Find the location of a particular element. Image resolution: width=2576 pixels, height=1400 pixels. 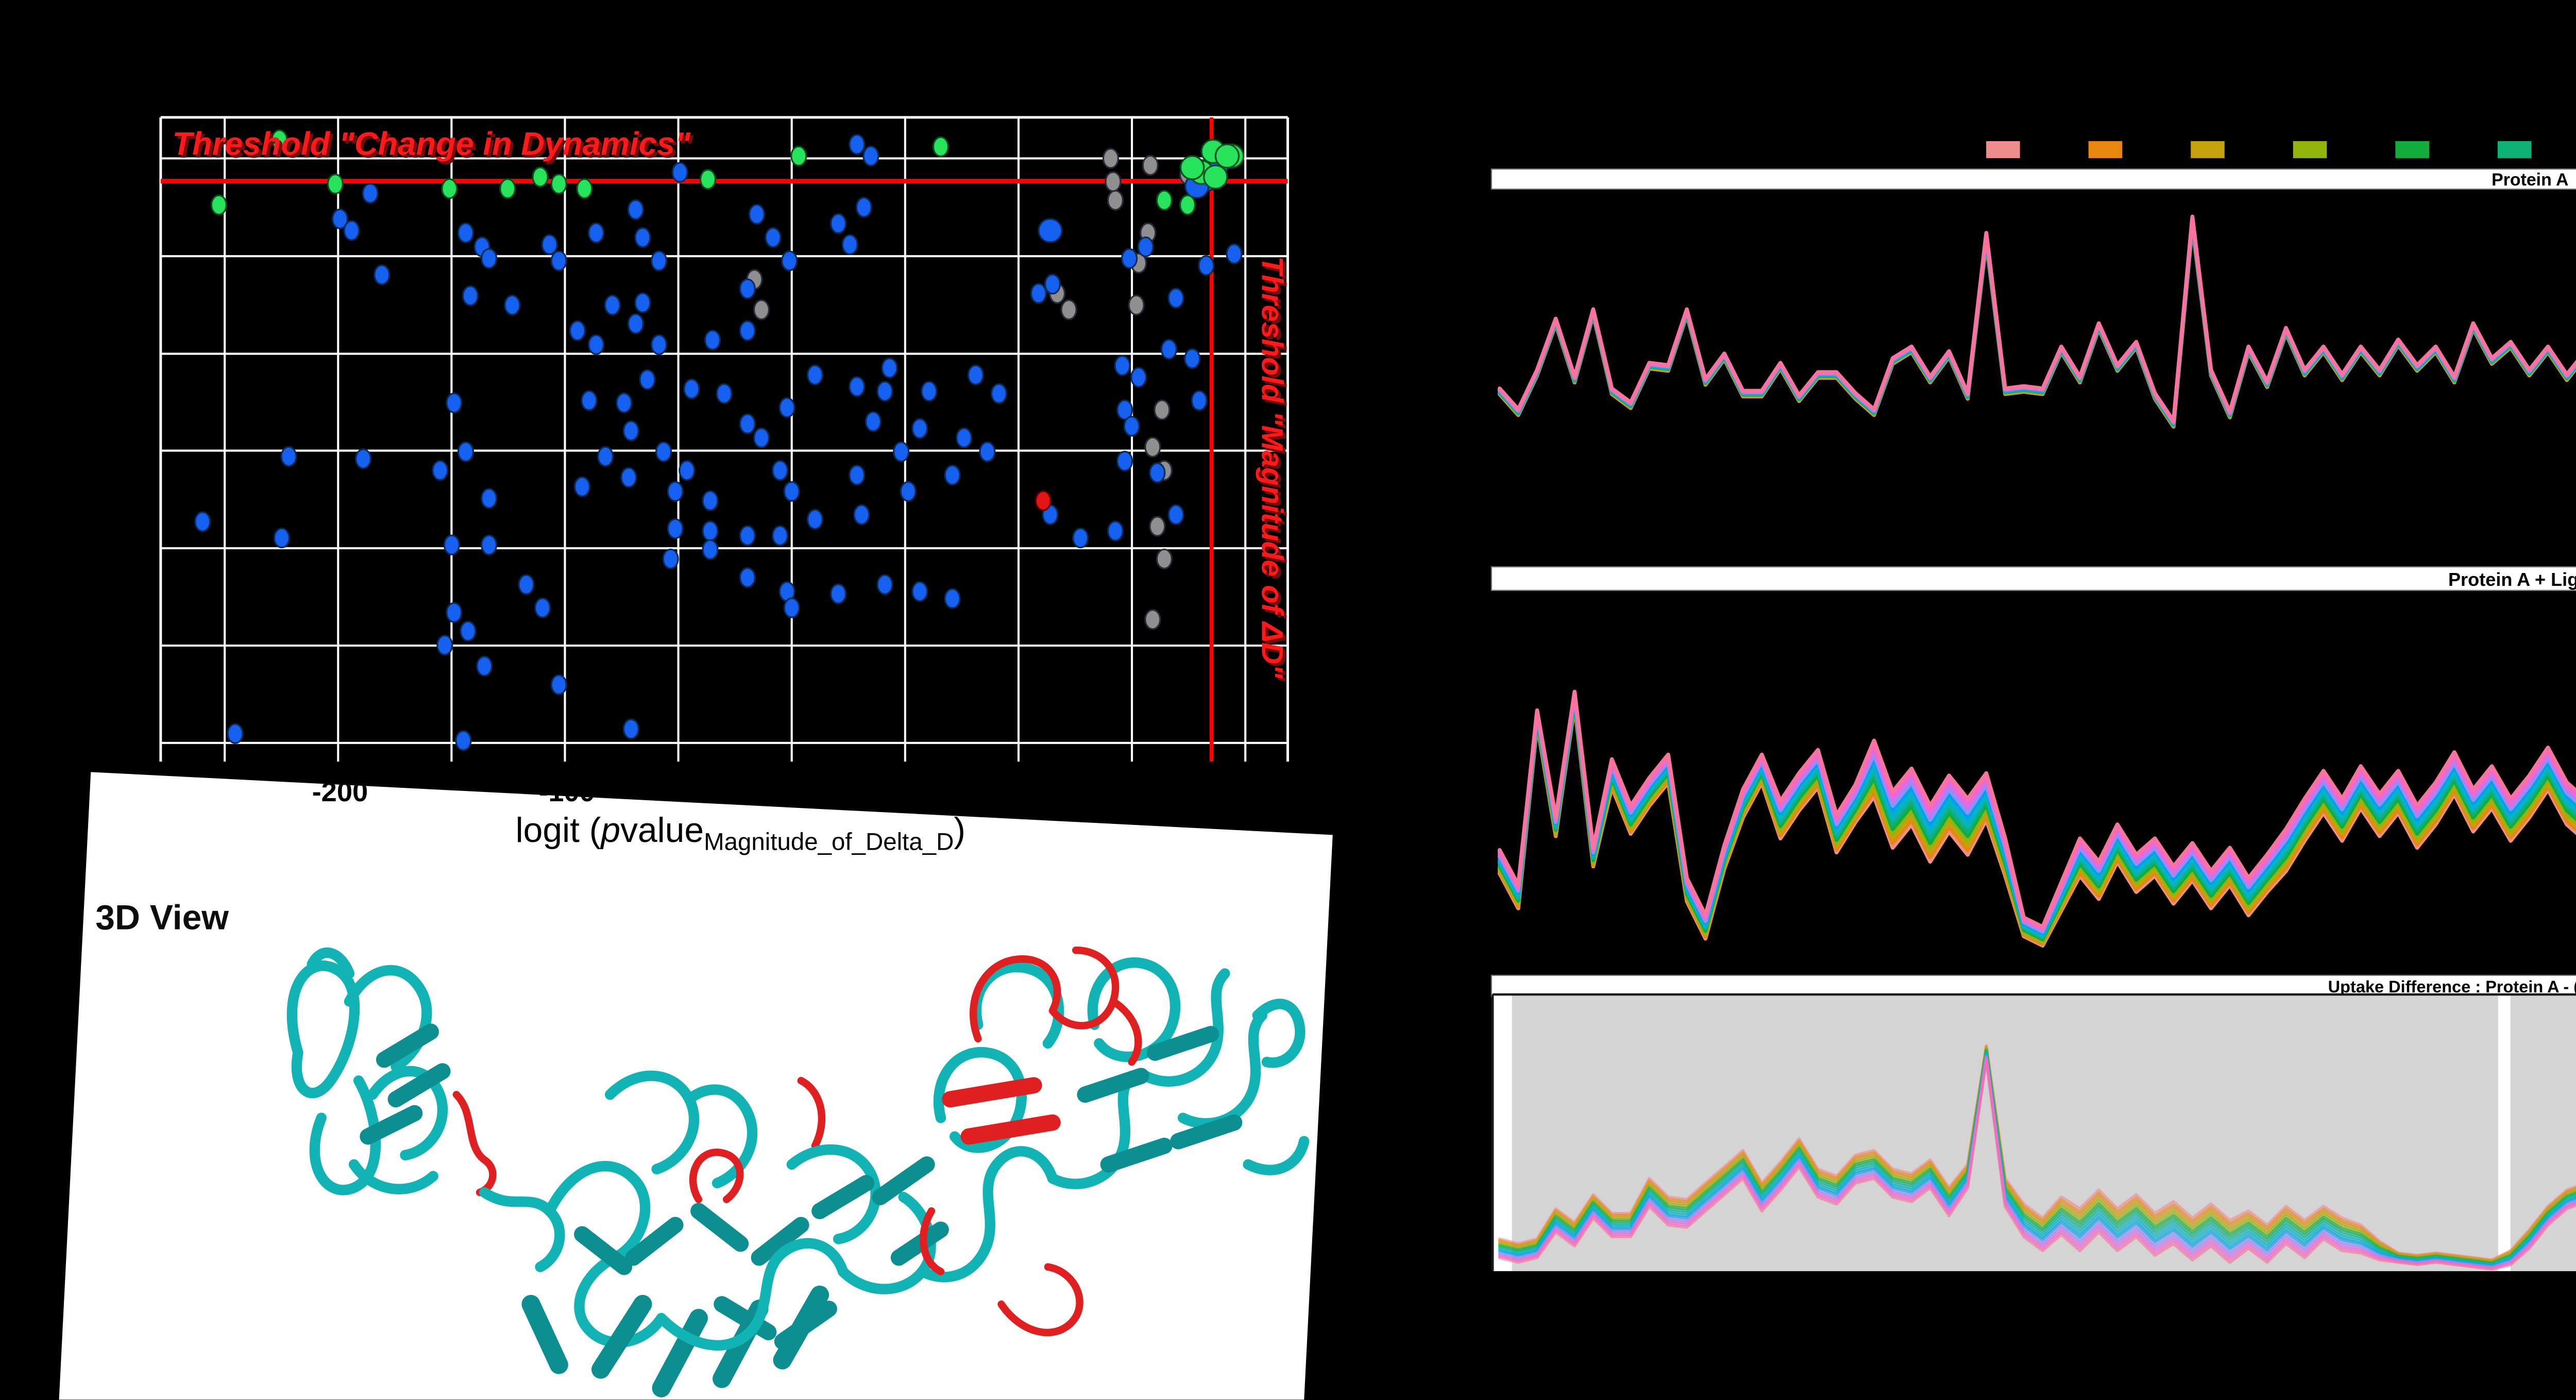

uptake-difference-chart is located at coordinates (2037, 1157).